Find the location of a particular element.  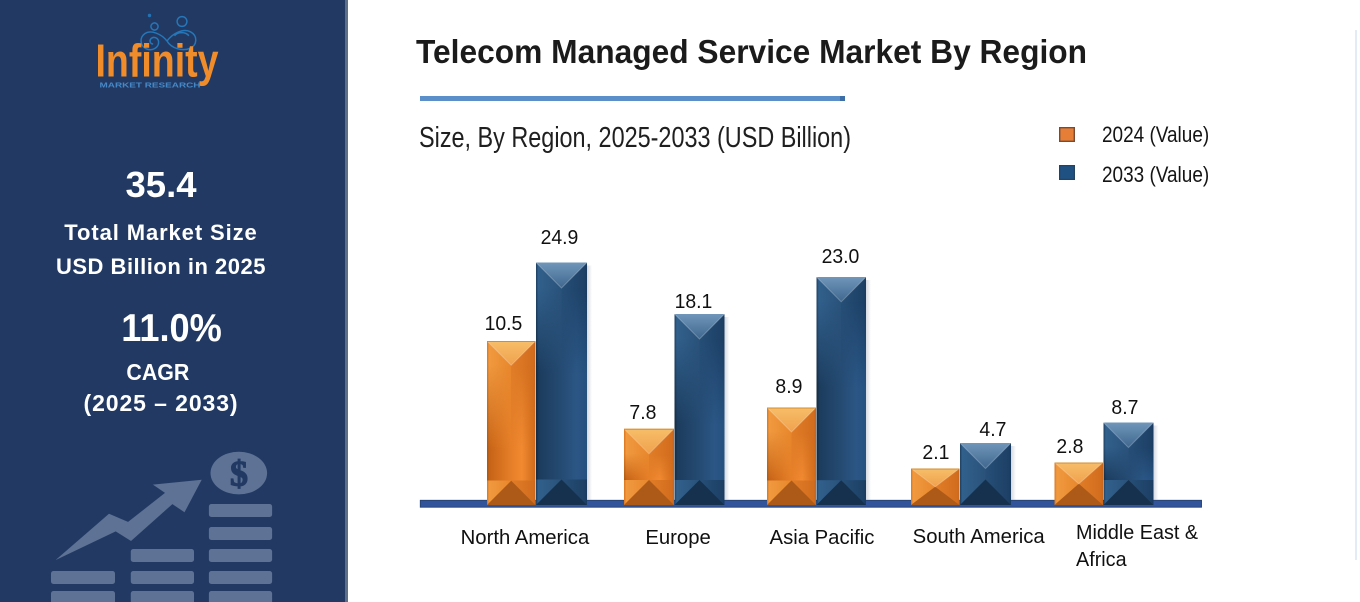

svg-text: MARKET RESEARCH is located at coordinates (150, 85).